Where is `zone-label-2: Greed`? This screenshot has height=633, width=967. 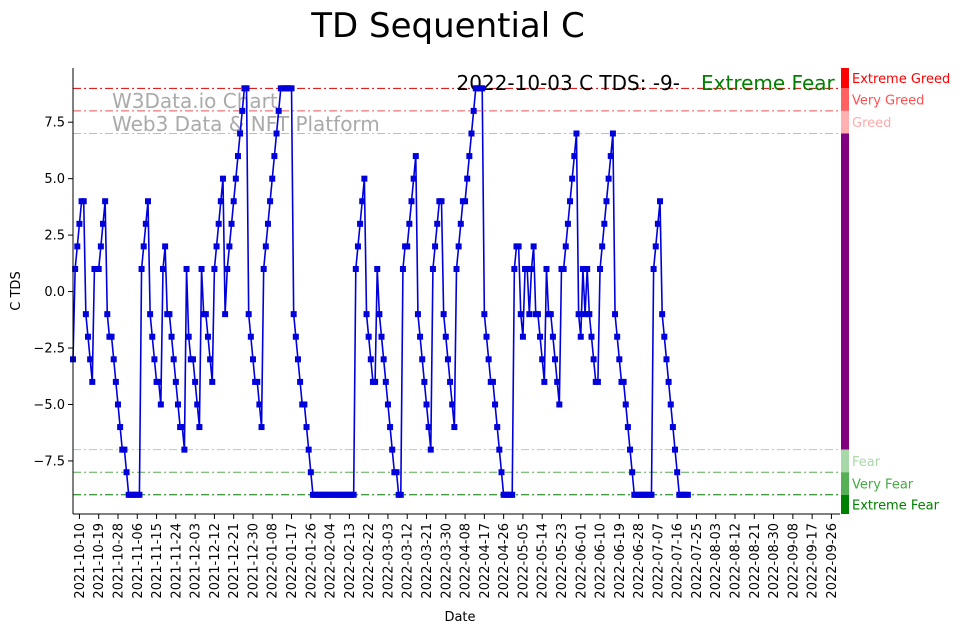 zone-label-2: Greed is located at coordinates (871, 123).